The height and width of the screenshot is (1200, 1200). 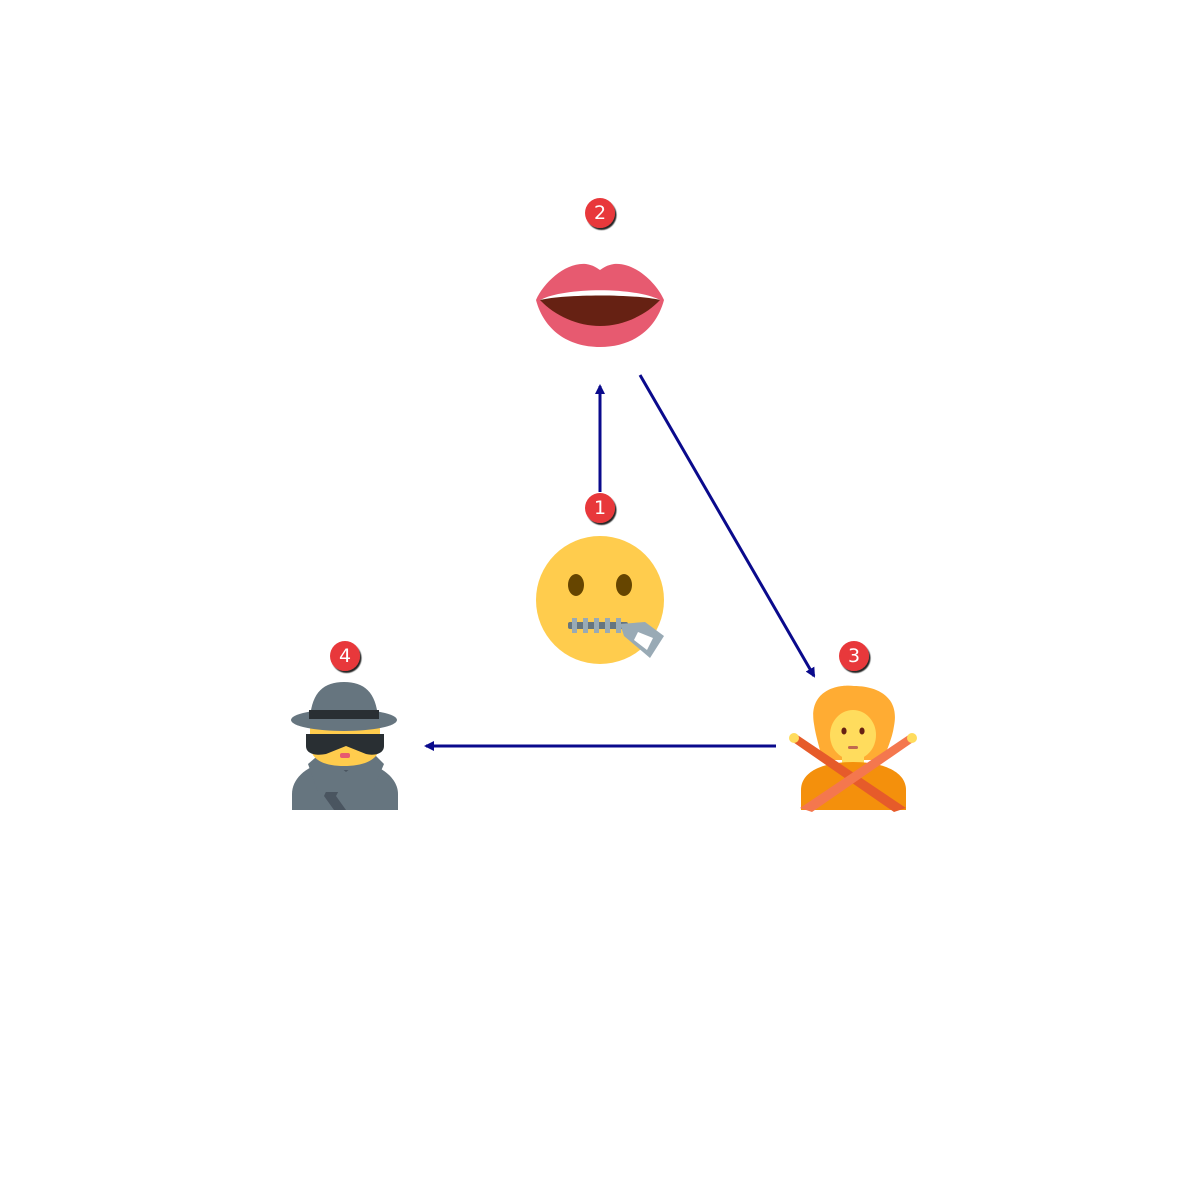 I want to click on arrows, so click(x=620, y=562).